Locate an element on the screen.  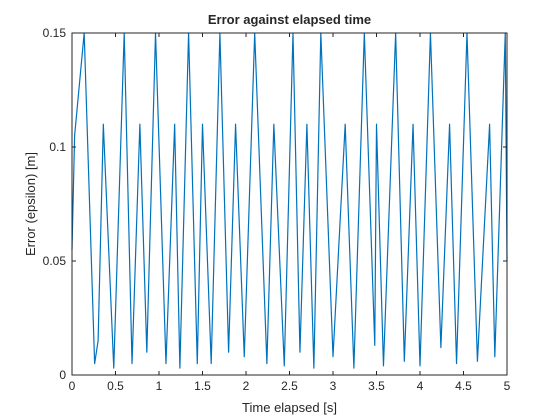
x-tick-label: 5 is located at coordinates (507, 386).